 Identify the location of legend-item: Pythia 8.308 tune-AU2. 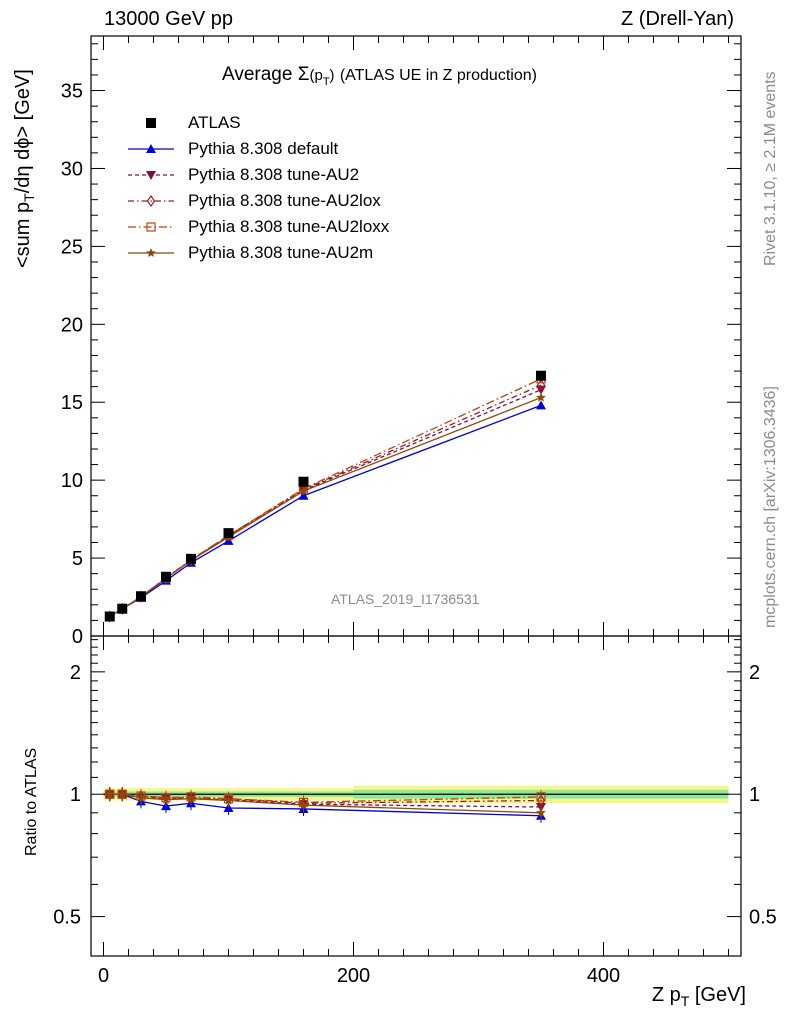
(284, 175).